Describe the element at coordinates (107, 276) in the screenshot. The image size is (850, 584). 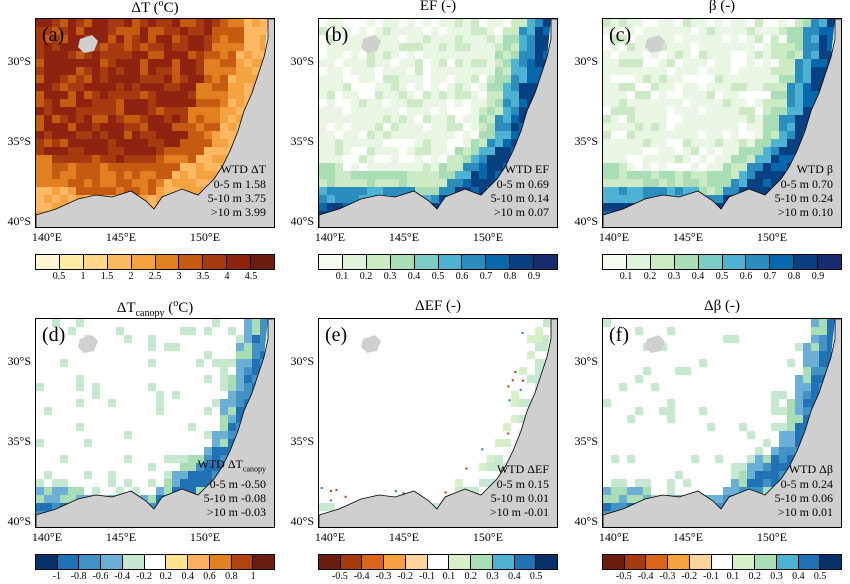
I see `colorbar-tick-label: 1.5` at that location.